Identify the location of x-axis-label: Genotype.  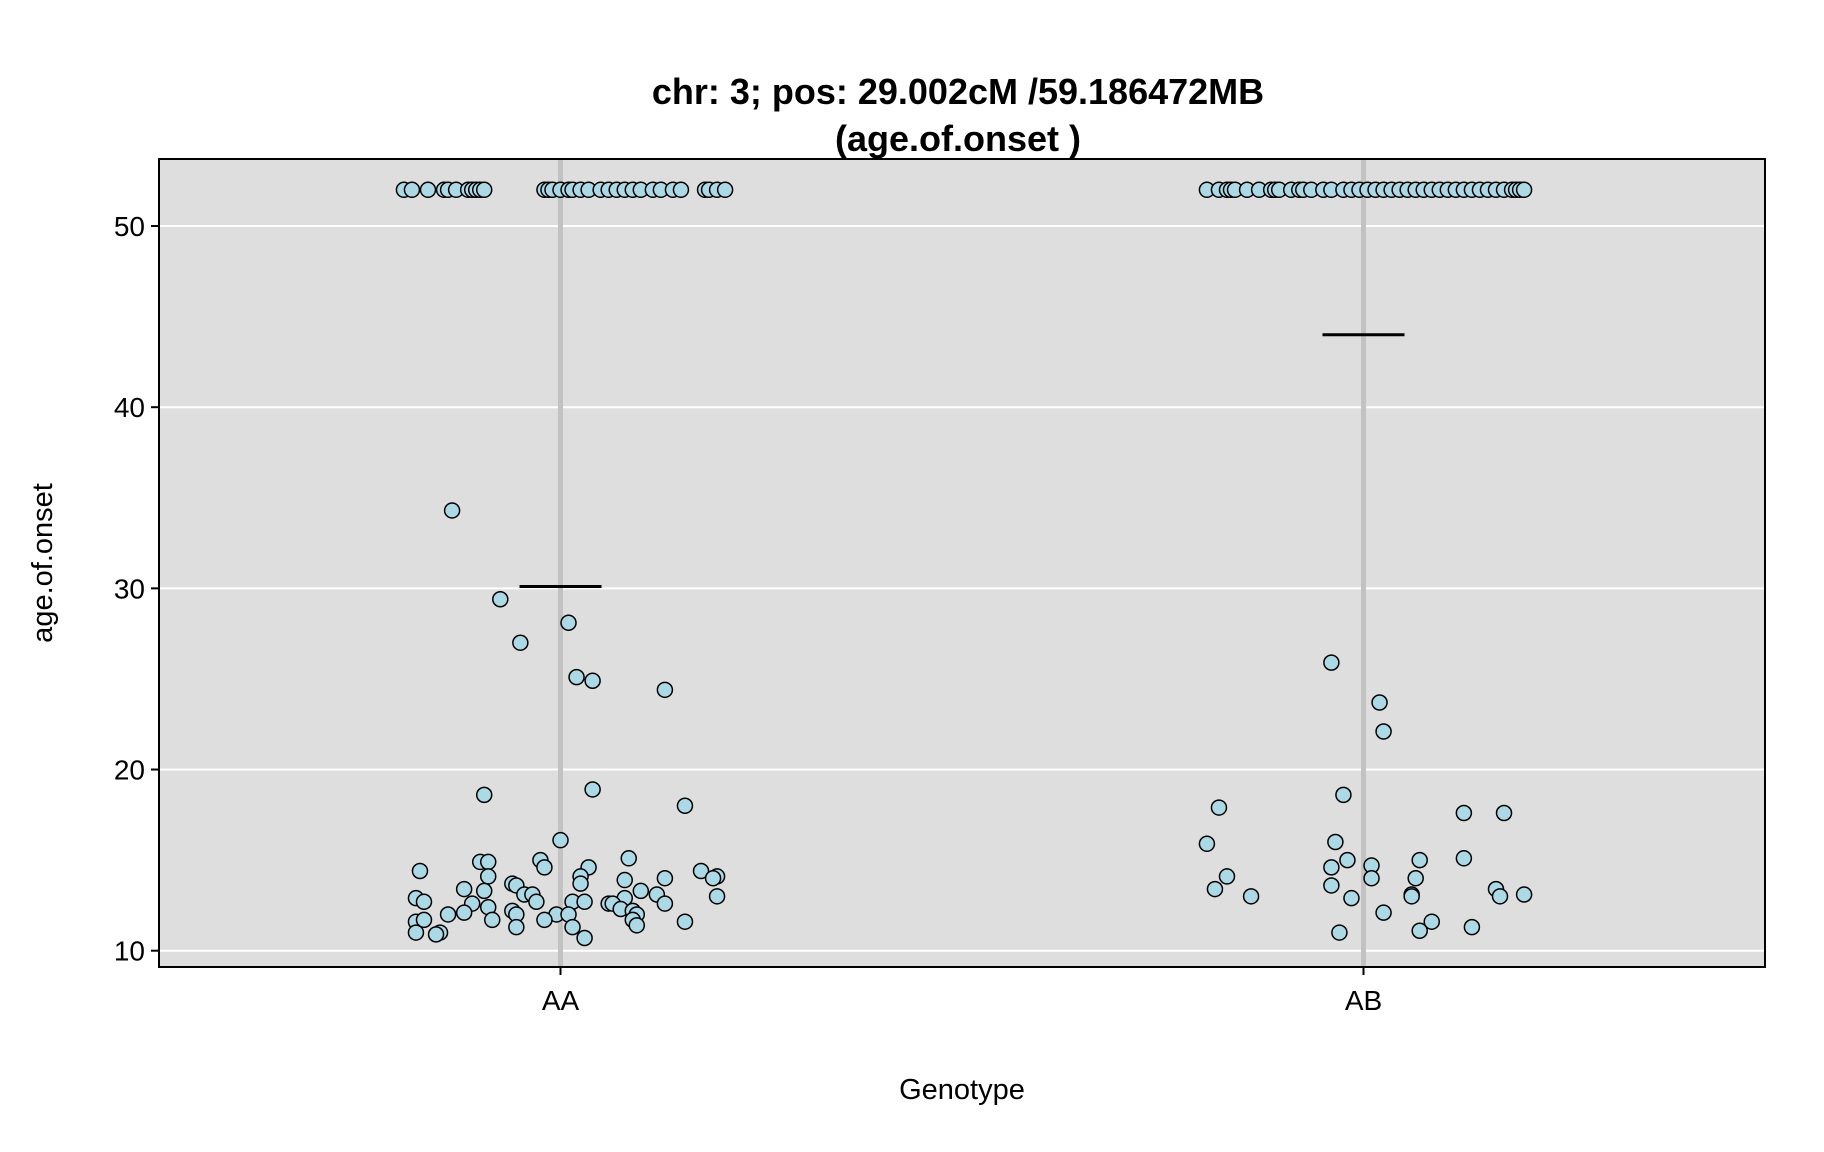
(962, 1090).